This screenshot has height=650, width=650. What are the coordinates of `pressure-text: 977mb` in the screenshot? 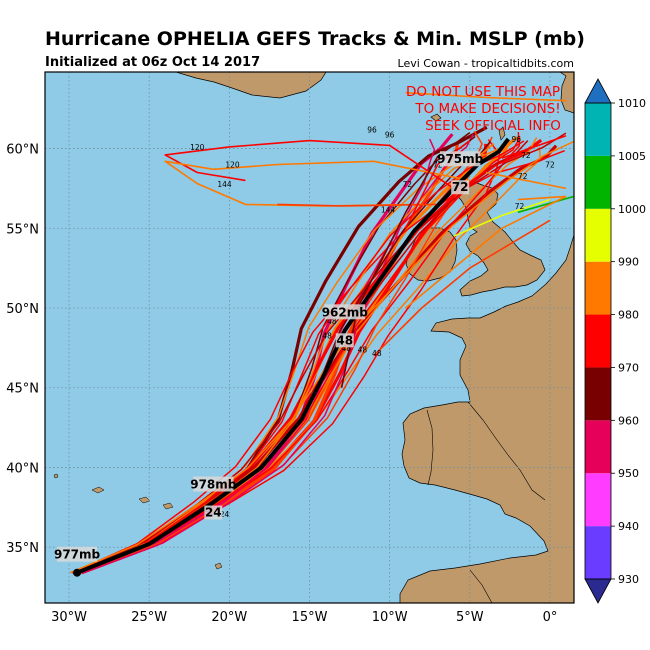 It's located at (77, 555).